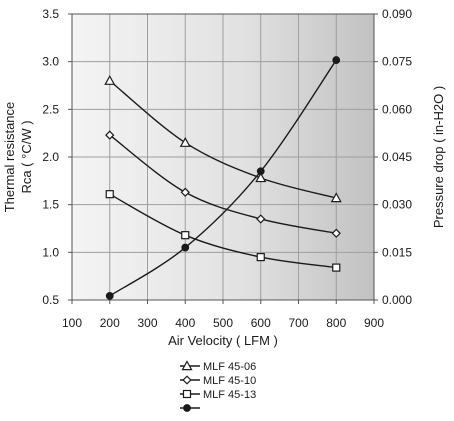 This screenshot has height=421, width=454. Describe the element at coordinates (50, 205) in the screenshot. I see `y-tick-label: 1.5` at that location.